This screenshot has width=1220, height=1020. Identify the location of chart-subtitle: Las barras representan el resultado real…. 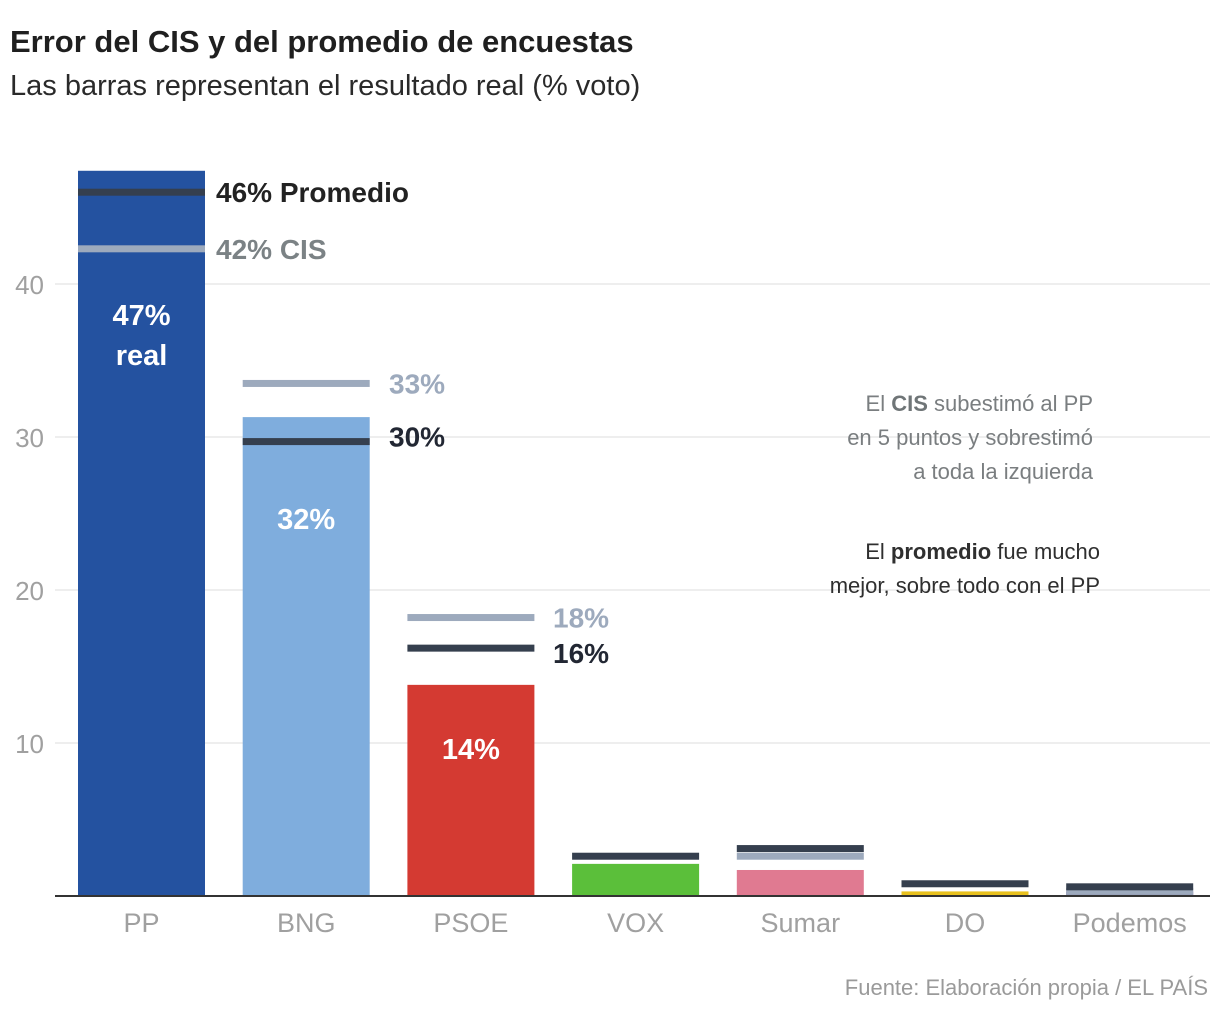
(325, 86).